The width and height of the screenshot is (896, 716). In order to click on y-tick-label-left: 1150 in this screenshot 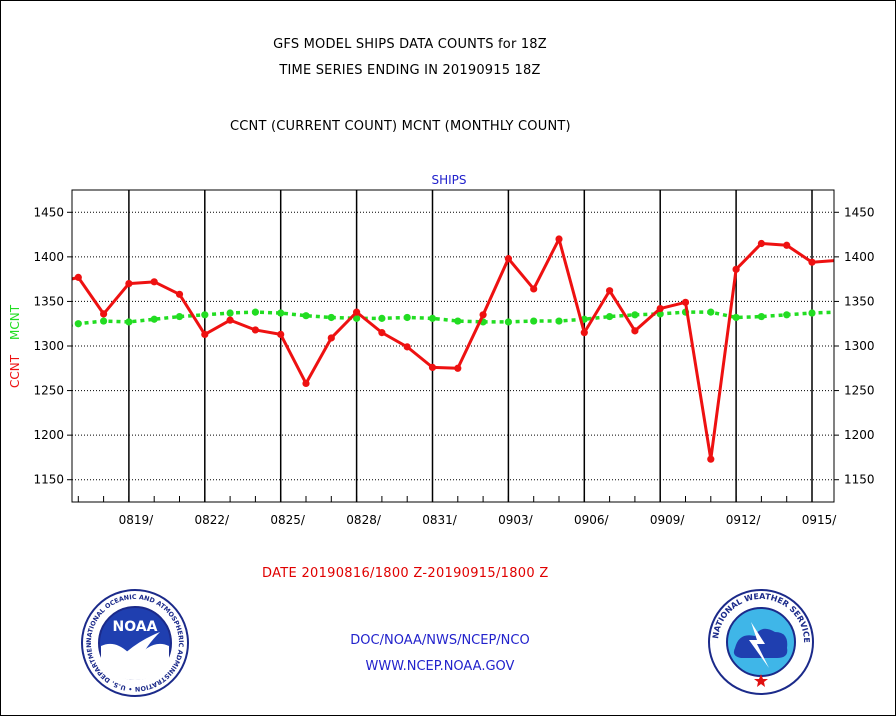, I will do `click(48, 480)`.